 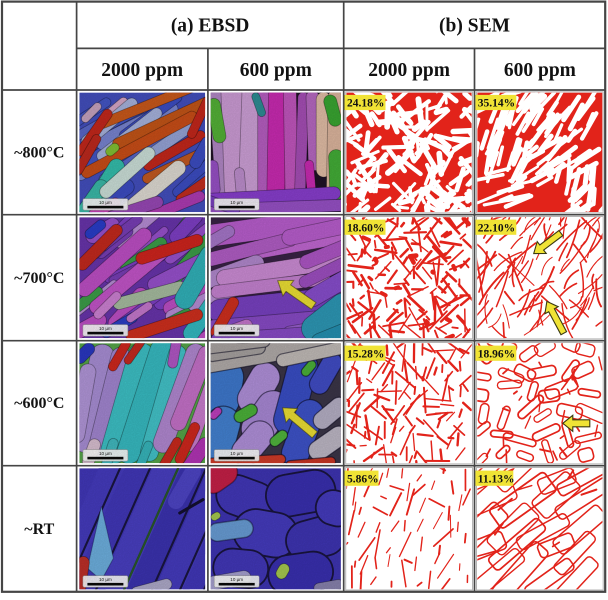 I want to click on svg-text: (a) EBSD, so click(x=210, y=26).